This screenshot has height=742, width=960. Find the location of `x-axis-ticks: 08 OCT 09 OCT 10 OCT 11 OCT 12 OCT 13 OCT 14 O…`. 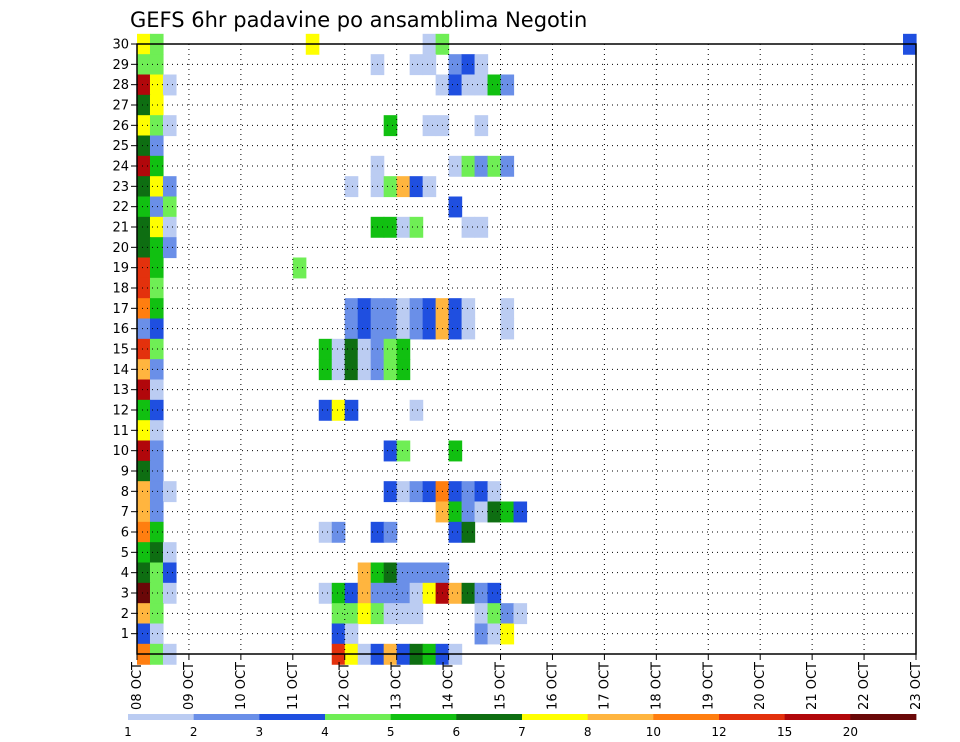

x-axis-ticks: 08 OCT 09 OCT 10 OCT 11 OCT 12 OCT 13 OCT 14 O… is located at coordinates (527, 682).